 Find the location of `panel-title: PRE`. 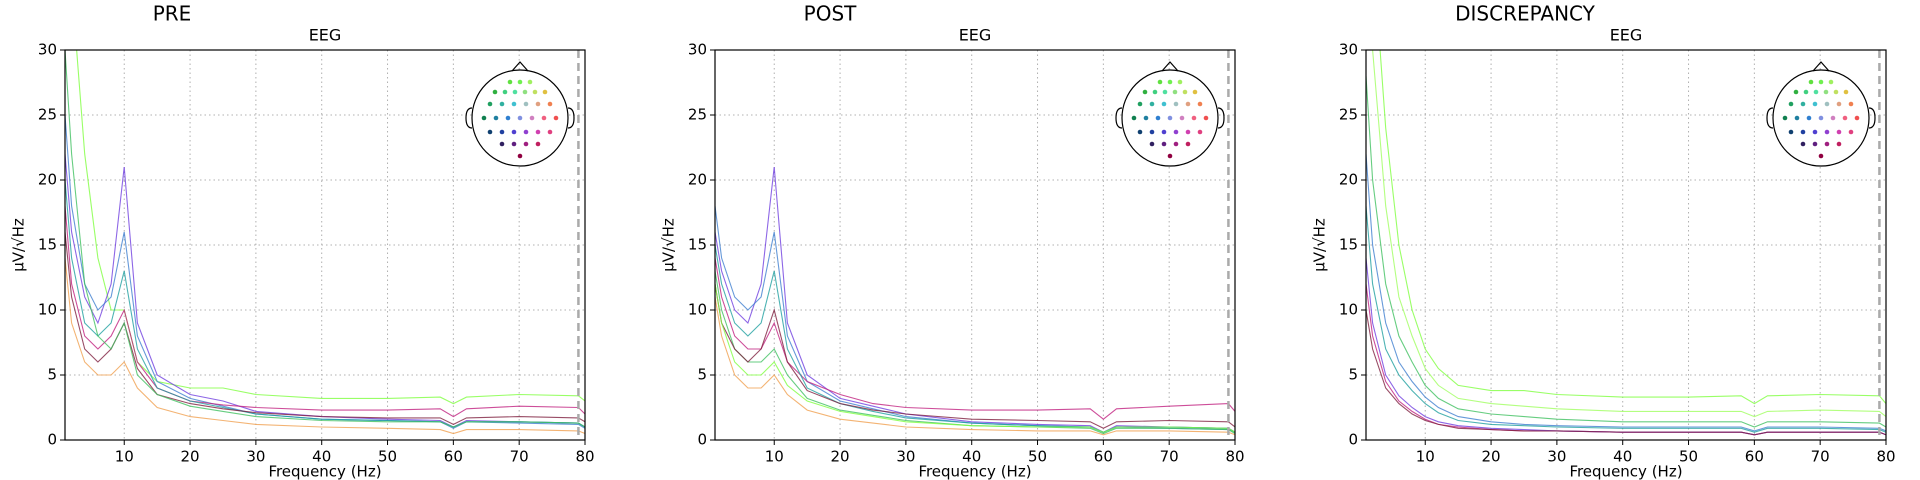

panel-title: PRE is located at coordinates (172, 14).